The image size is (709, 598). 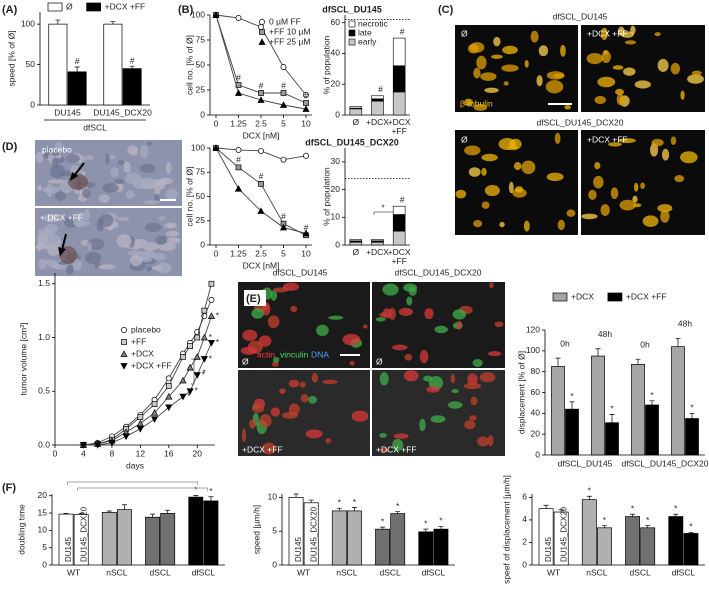 What do you see at coordinates (306, 253) in the screenshot?
I see `x-tick-label: 10` at bounding box center [306, 253].